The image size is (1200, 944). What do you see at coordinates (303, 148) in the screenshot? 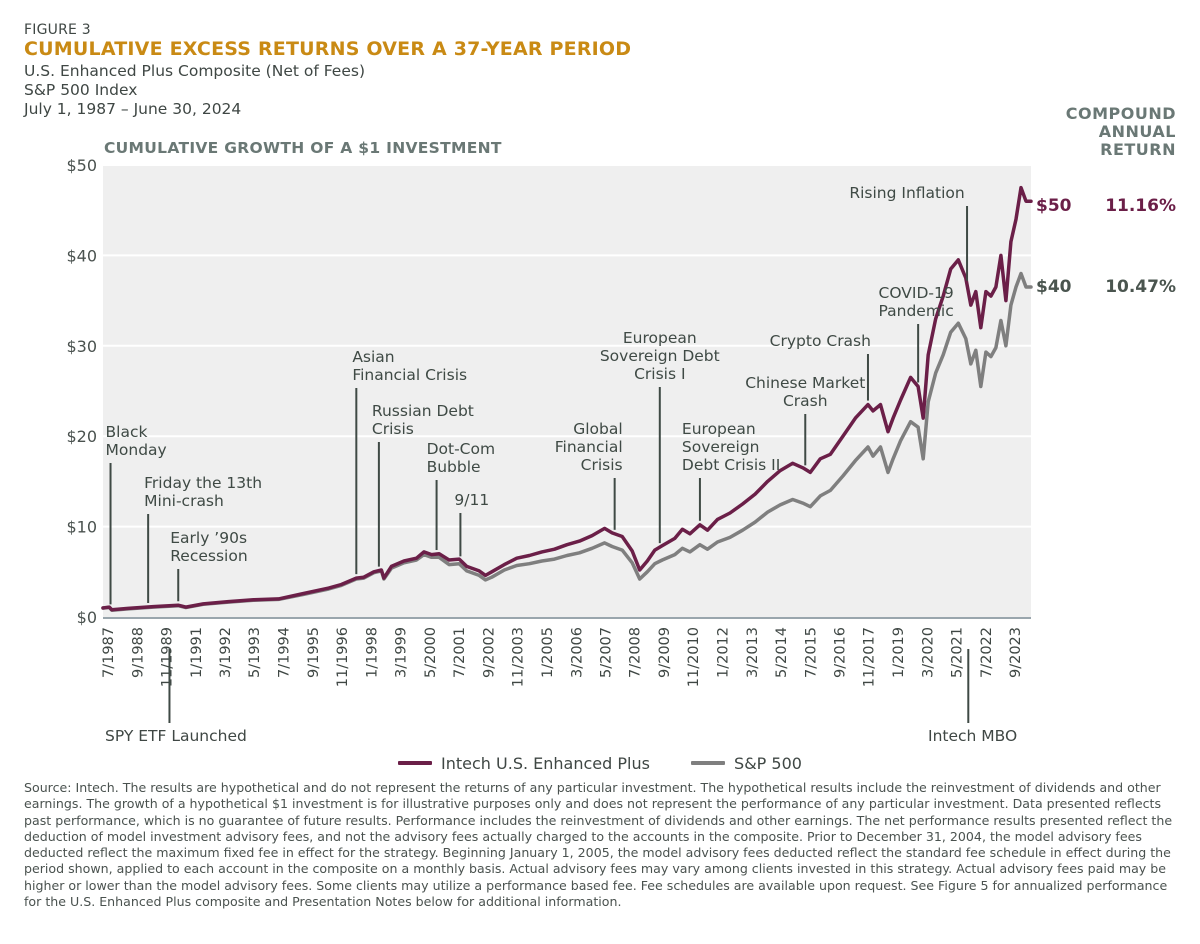
I see `chart-heading: CUMULATIVE GROWTH OF A $1 INVESTMENT` at bounding box center [303, 148].